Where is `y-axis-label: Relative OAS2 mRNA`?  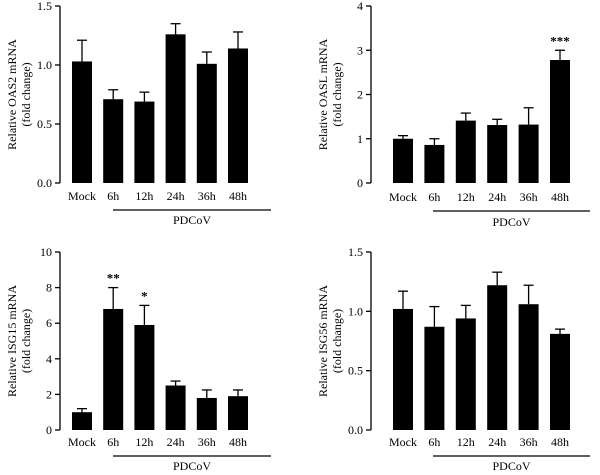
y-axis-label: Relative OAS2 mRNA is located at coordinates (12, 94).